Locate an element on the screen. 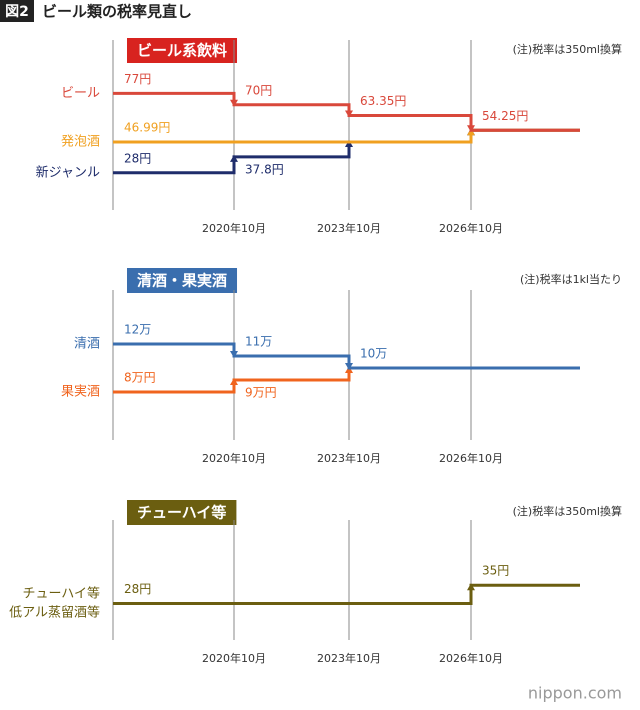  panel-title: 清酒・果実酒 is located at coordinates (182, 281).